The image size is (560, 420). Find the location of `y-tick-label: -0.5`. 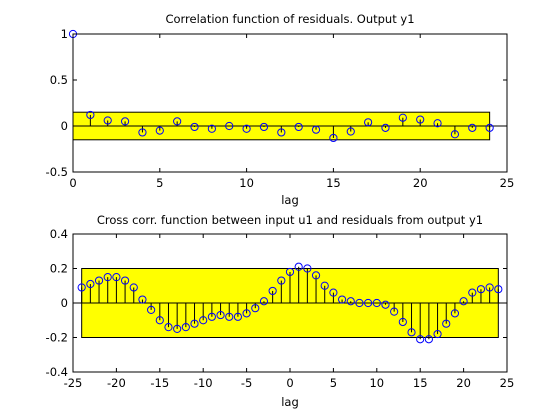

y-tick-label: -0.5 is located at coordinates (57, 172).